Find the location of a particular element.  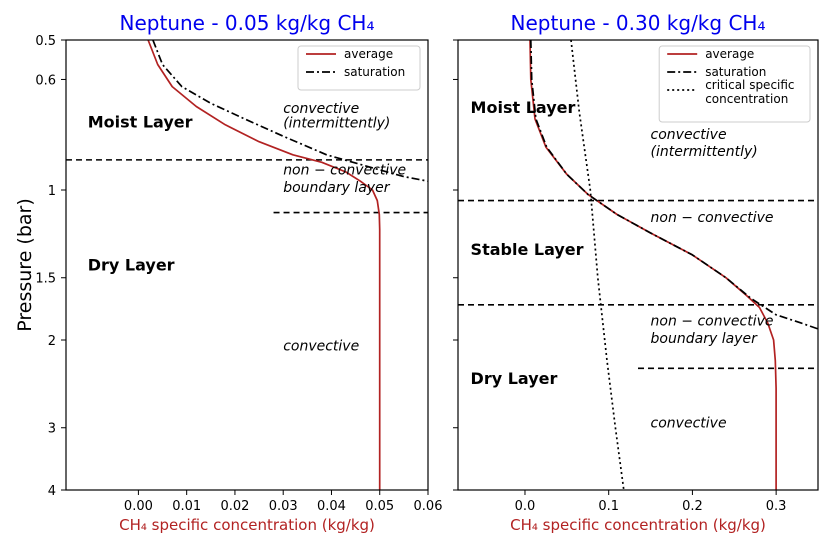

x-tick-label: 0.3 is located at coordinates (776, 506).